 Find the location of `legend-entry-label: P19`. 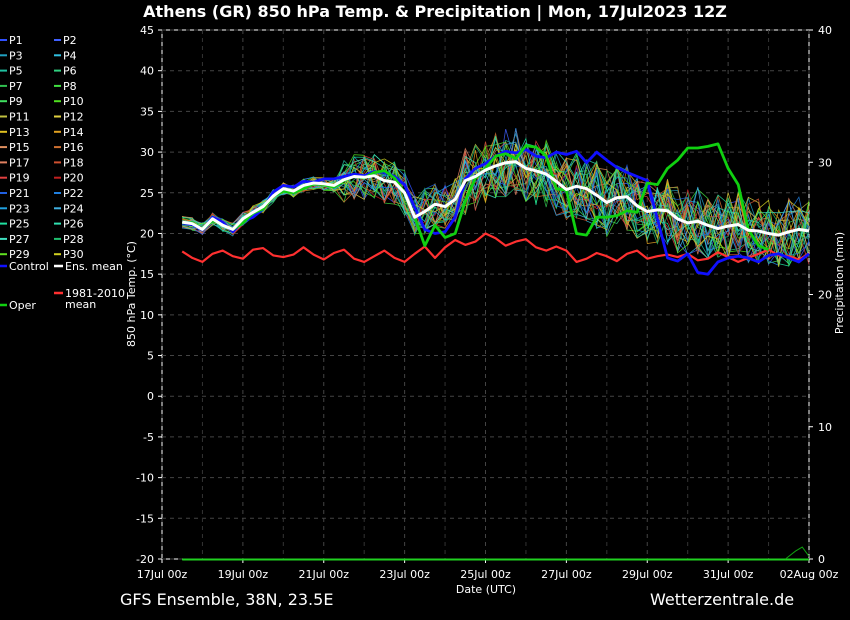

legend-entry-label: P19 is located at coordinates (19, 178).